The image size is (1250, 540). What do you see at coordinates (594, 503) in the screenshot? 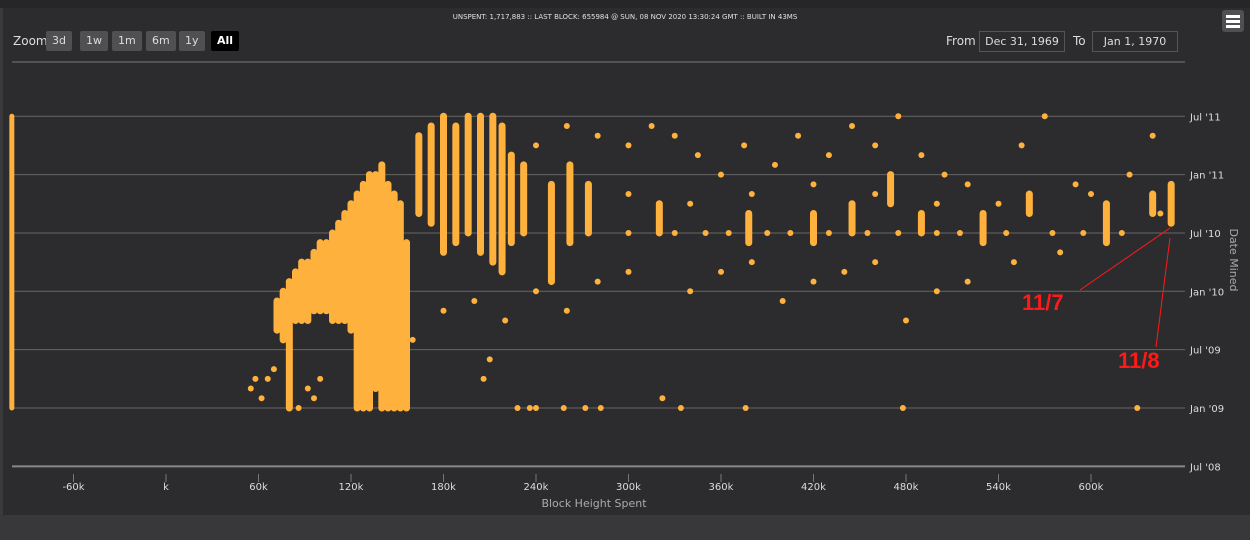
I see `x-axis-label: Block Height Spent` at bounding box center [594, 503].